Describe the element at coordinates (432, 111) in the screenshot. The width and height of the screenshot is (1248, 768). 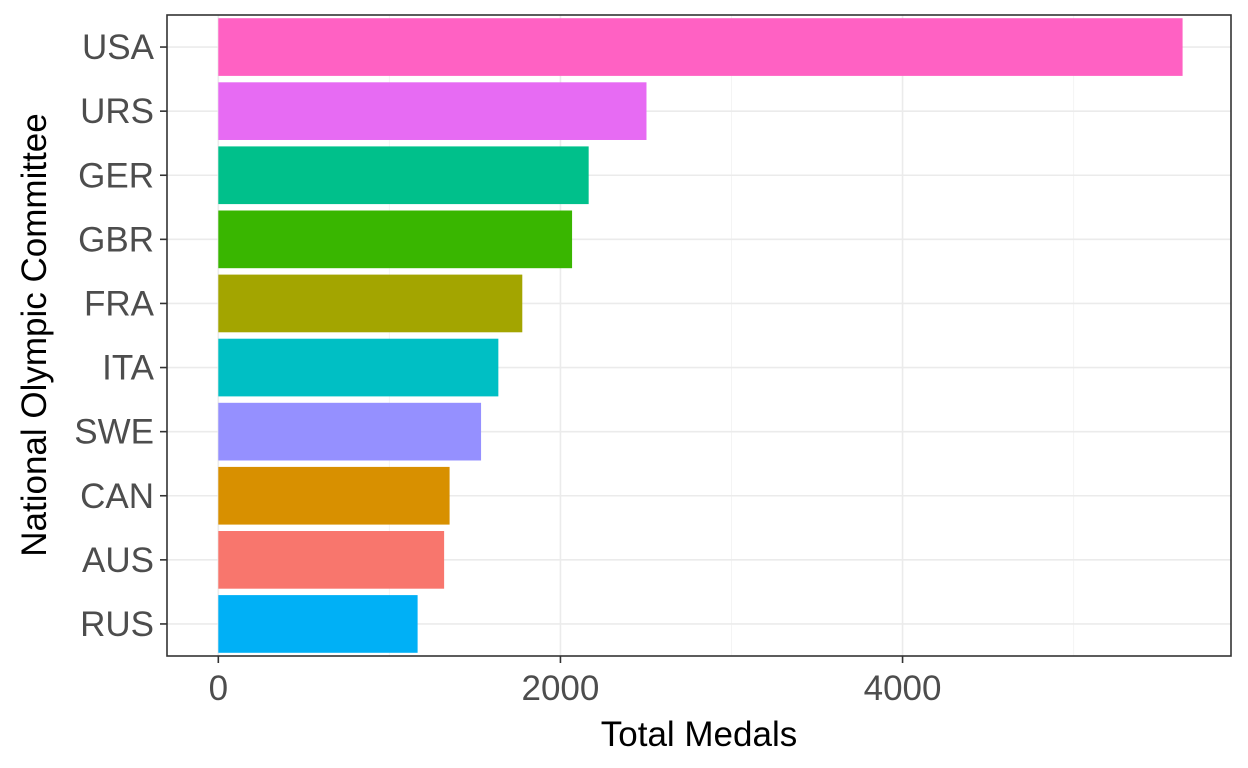
I see `bar-urs` at that location.